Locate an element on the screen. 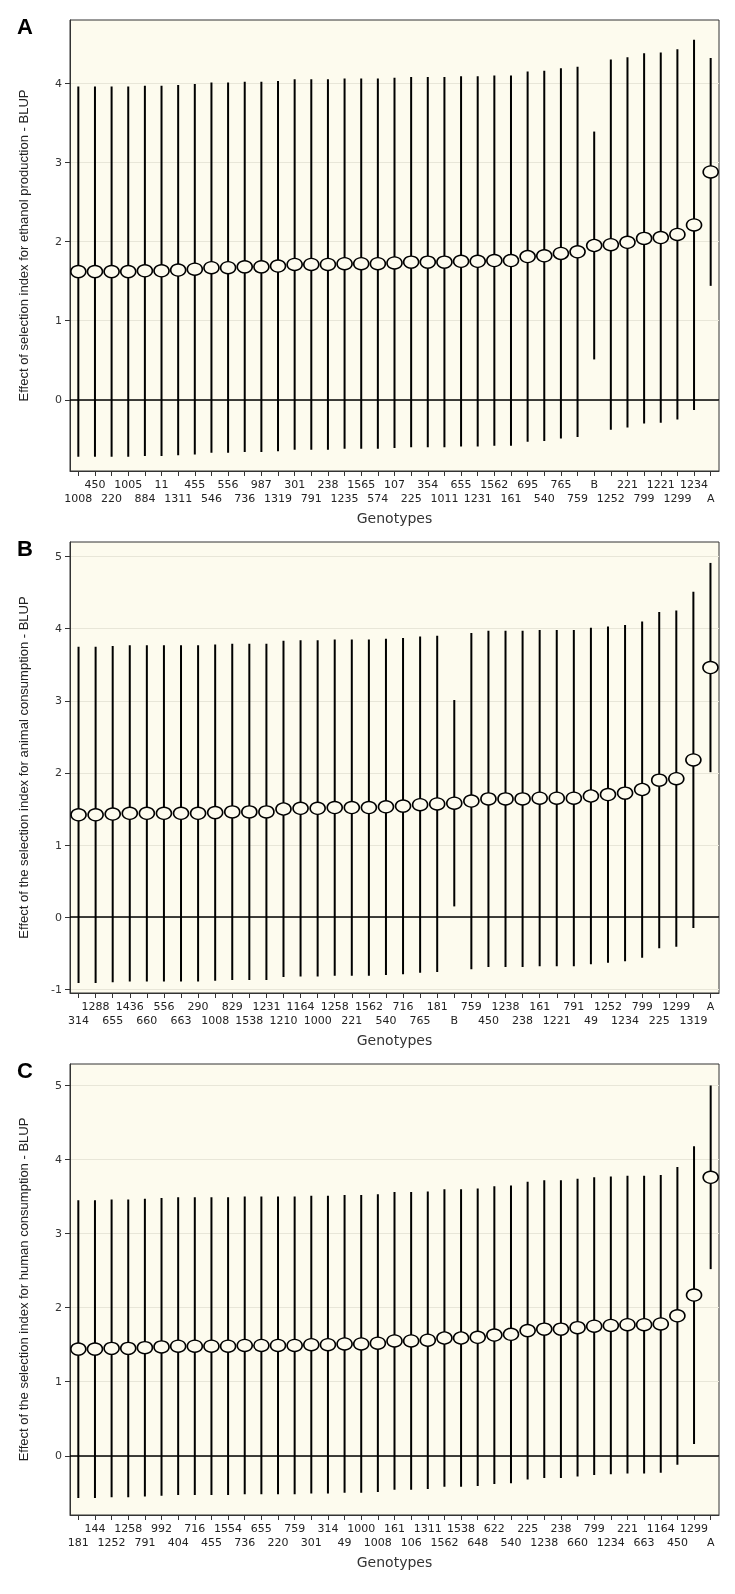 The image size is (735, 1594). y-tick-label: 4 is located at coordinates (58, 83).